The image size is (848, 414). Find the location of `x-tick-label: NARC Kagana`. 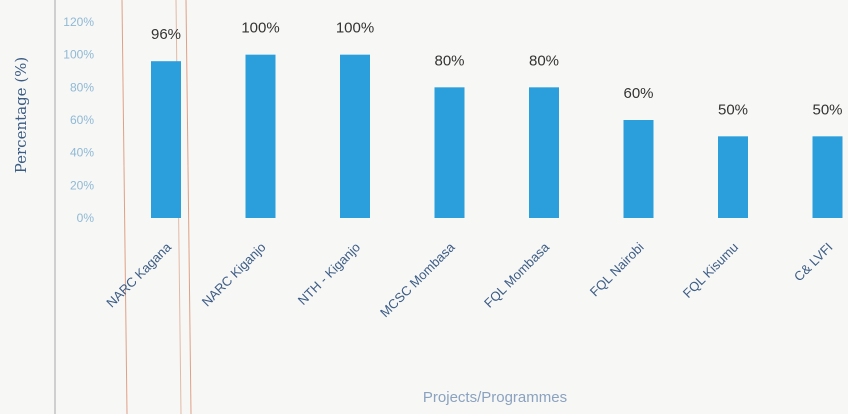

x-tick-label: NARC Kagana is located at coordinates (138, 274).